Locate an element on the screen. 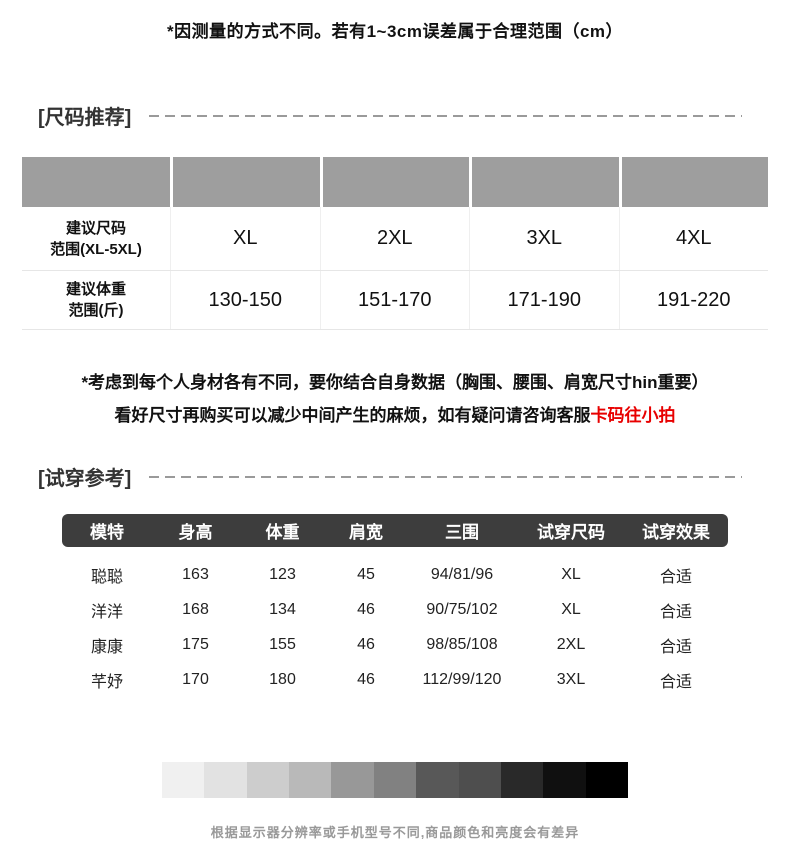  weight-range-value: 151-170 is located at coordinates (394, 300).